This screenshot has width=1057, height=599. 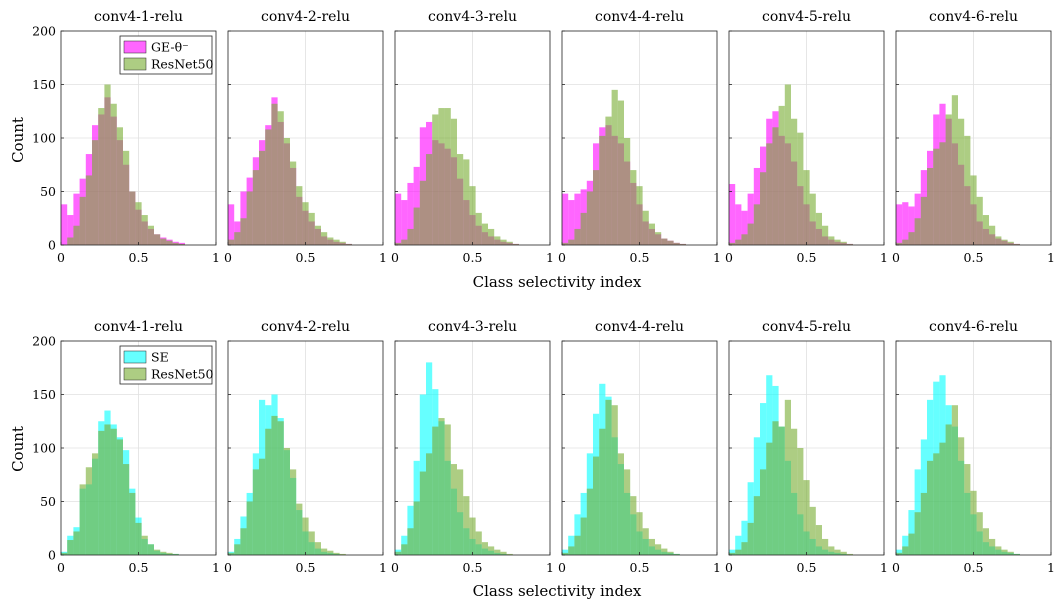 I want to click on y-tick-label: 0, so click(x=52, y=245).